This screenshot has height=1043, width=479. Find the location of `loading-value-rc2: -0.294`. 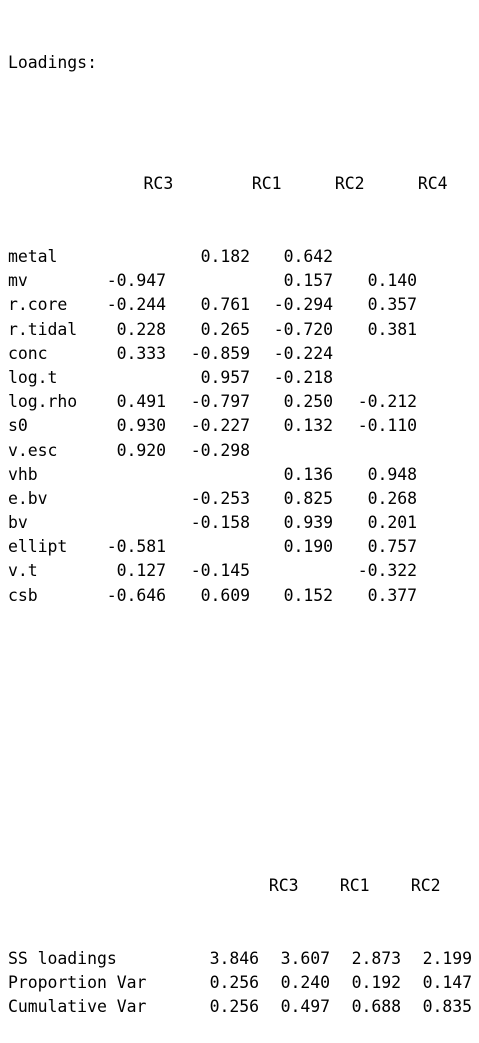

loading-value-rc2: -0.294 is located at coordinates (303, 305).